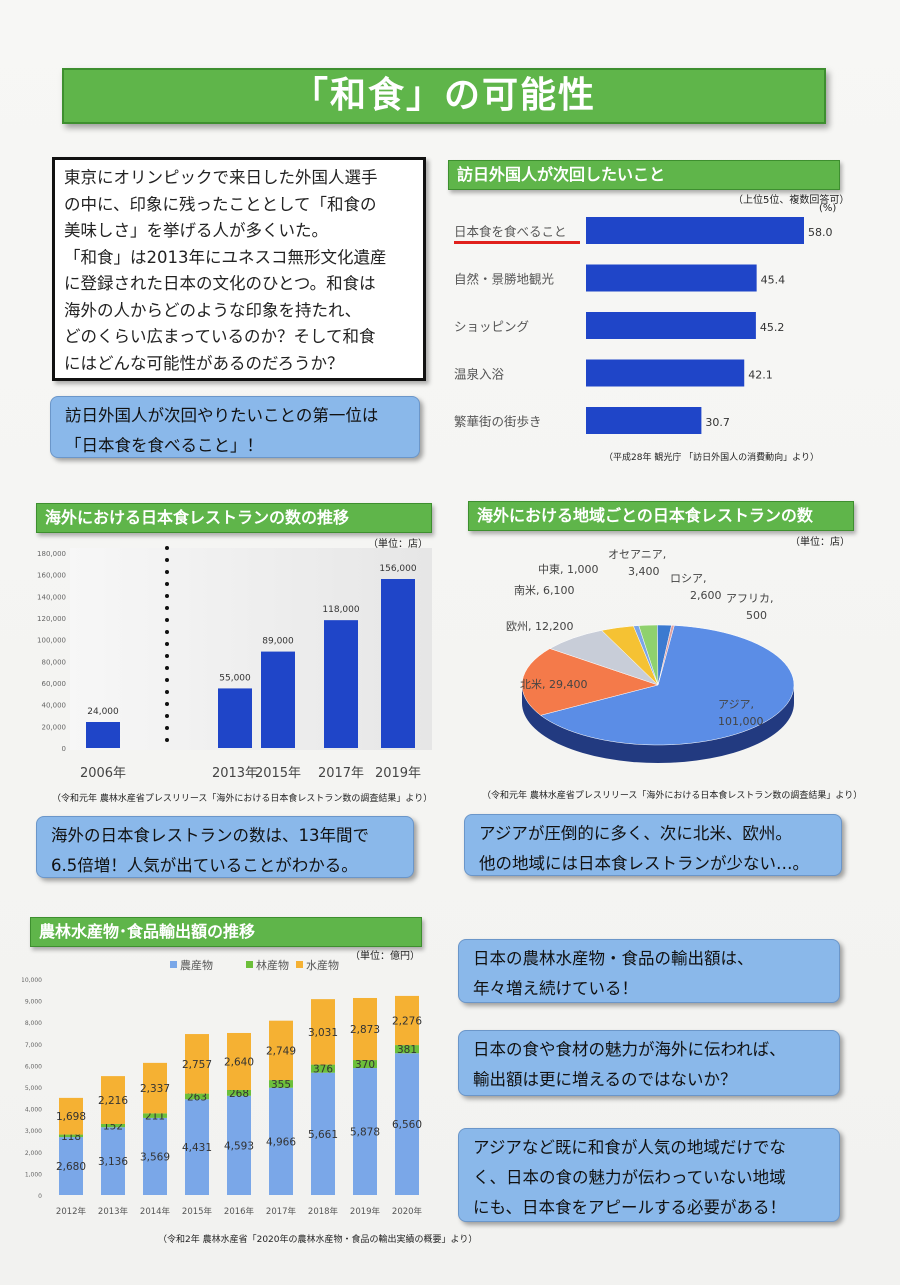 The width and height of the screenshot is (900, 1285). I want to click on pie-label: ロシア,, so click(688, 578).